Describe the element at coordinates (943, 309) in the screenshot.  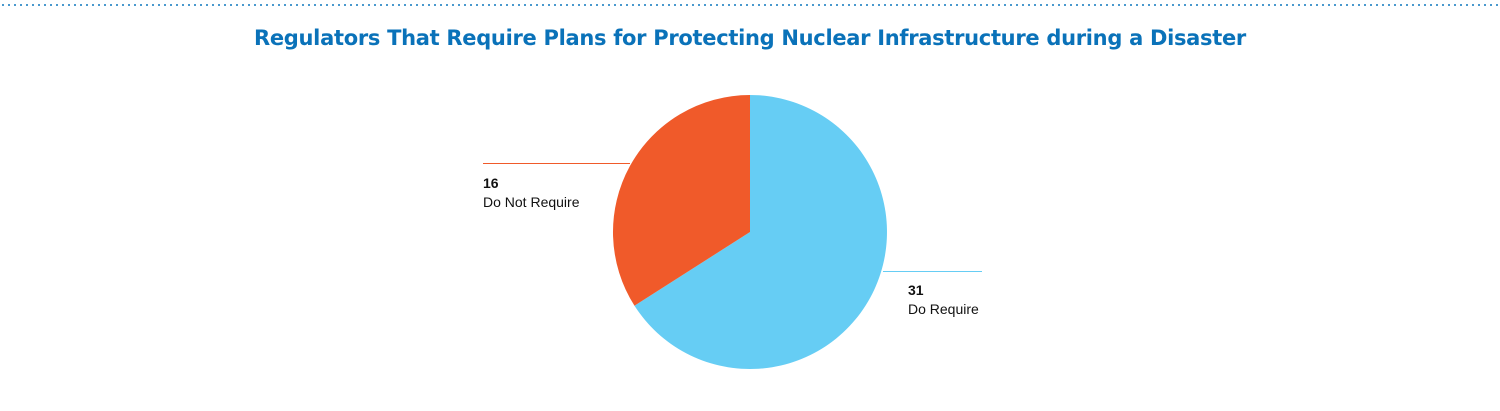
I see `label-name: Do Require` at that location.